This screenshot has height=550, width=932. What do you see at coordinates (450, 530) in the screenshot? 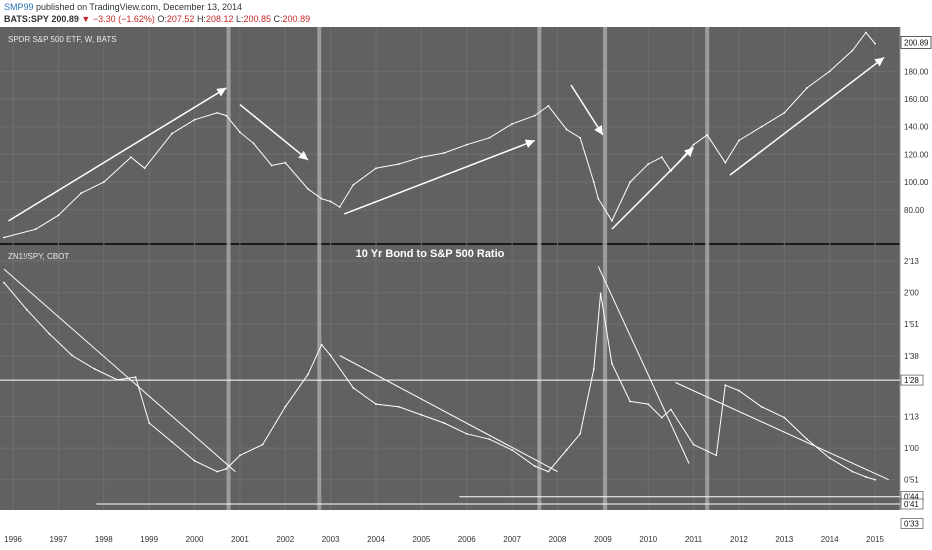
I see `time-axis-background` at bounding box center [450, 530].